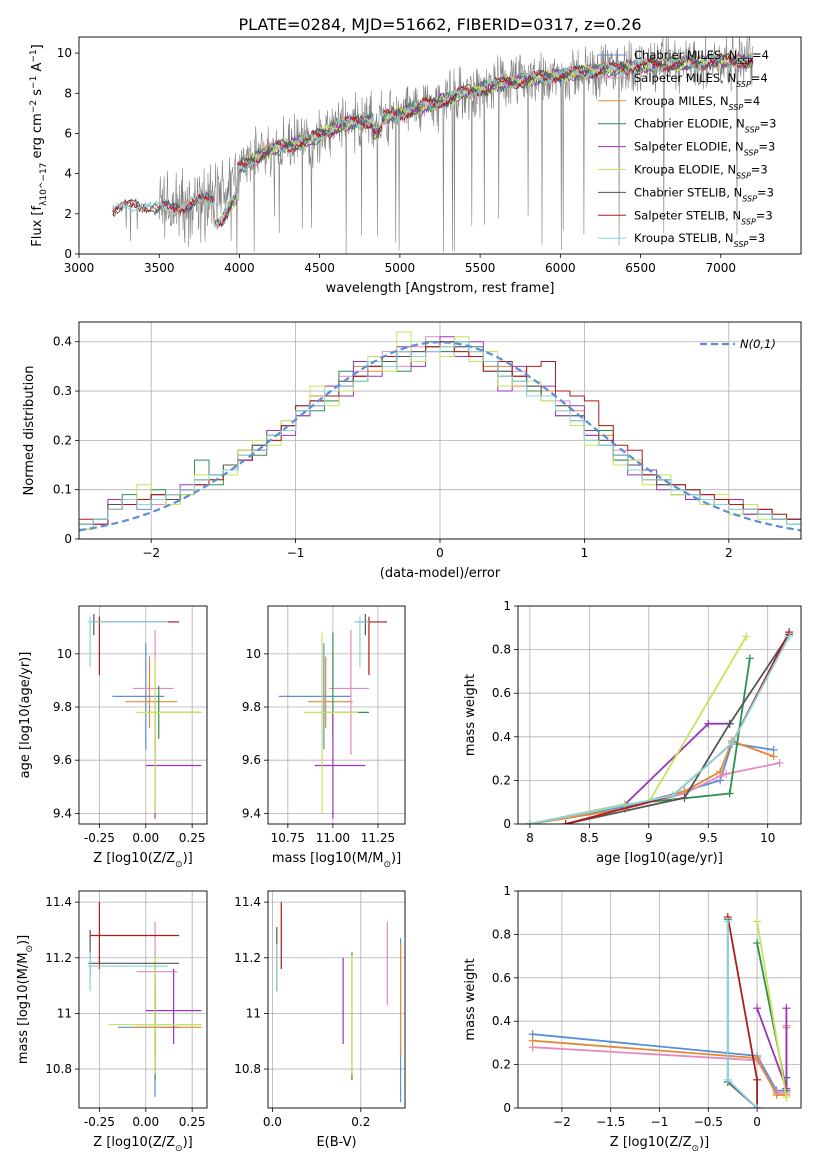 Image resolution: width=819 pixels, height=1170 pixels. I want to click on age-vs-metallicity-marks, so click(145, 716).